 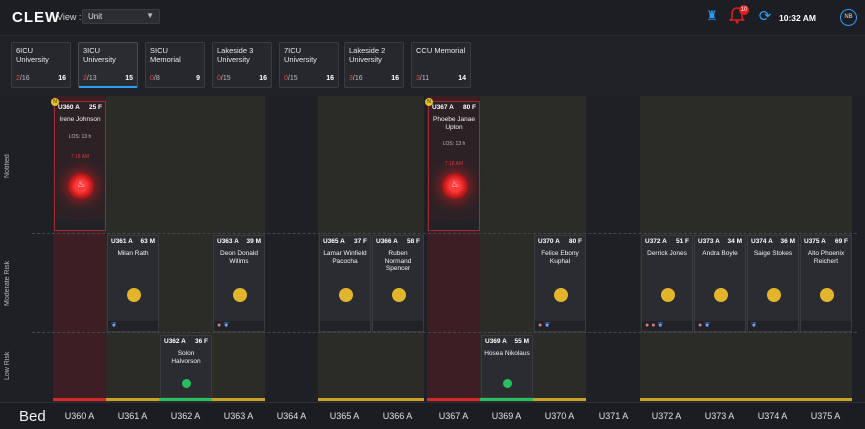 What do you see at coordinates (367, 55) in the screenshot?
I see `unit-name: Lakeside 2 University` at bounding box center [367, 55].